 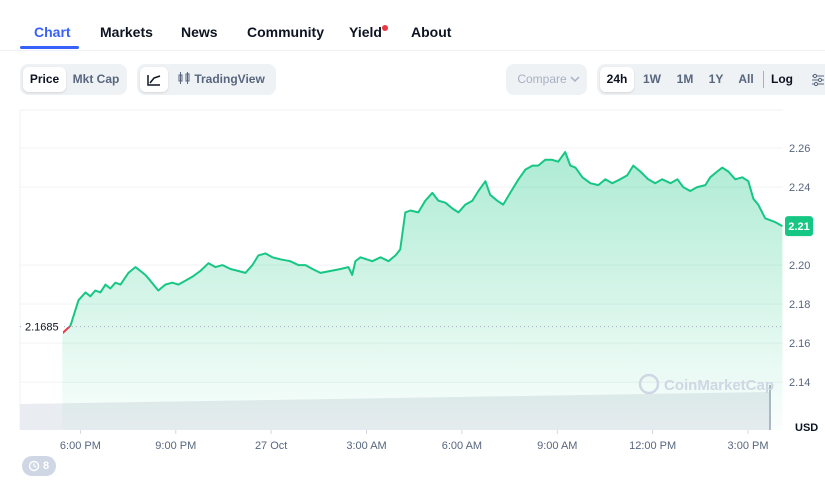 I want to click on tab: News, so click(x=199, y=32).